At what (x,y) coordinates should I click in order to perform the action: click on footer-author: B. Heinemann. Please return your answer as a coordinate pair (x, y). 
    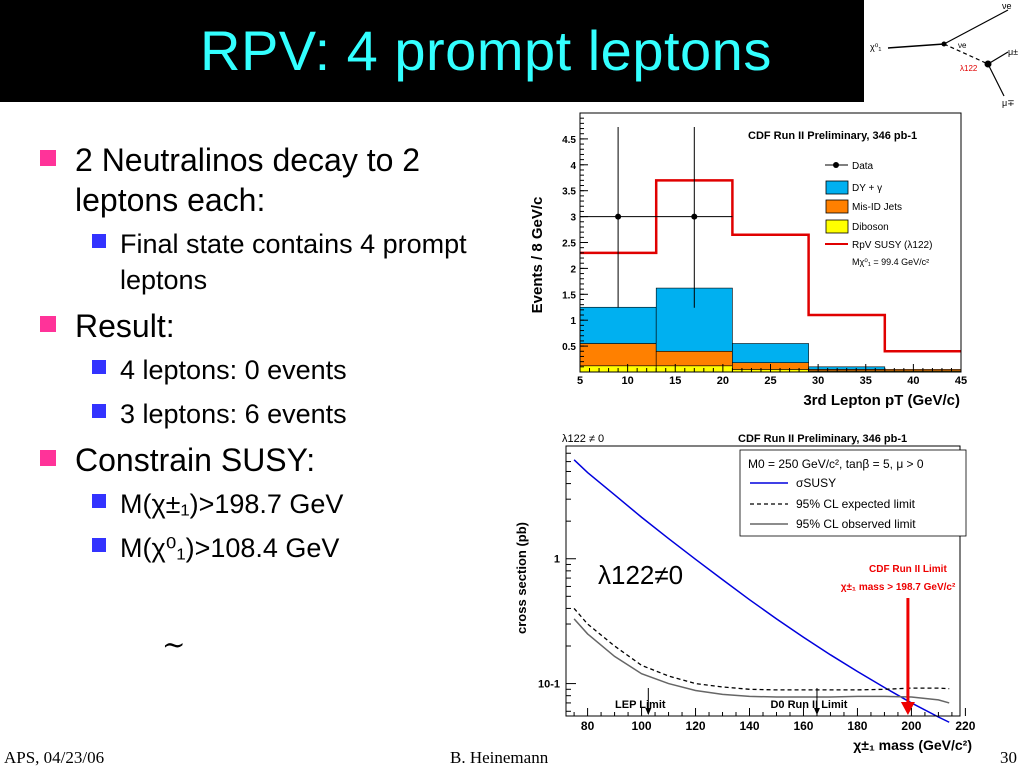
    Looking at the image, I should click on (499, 757).